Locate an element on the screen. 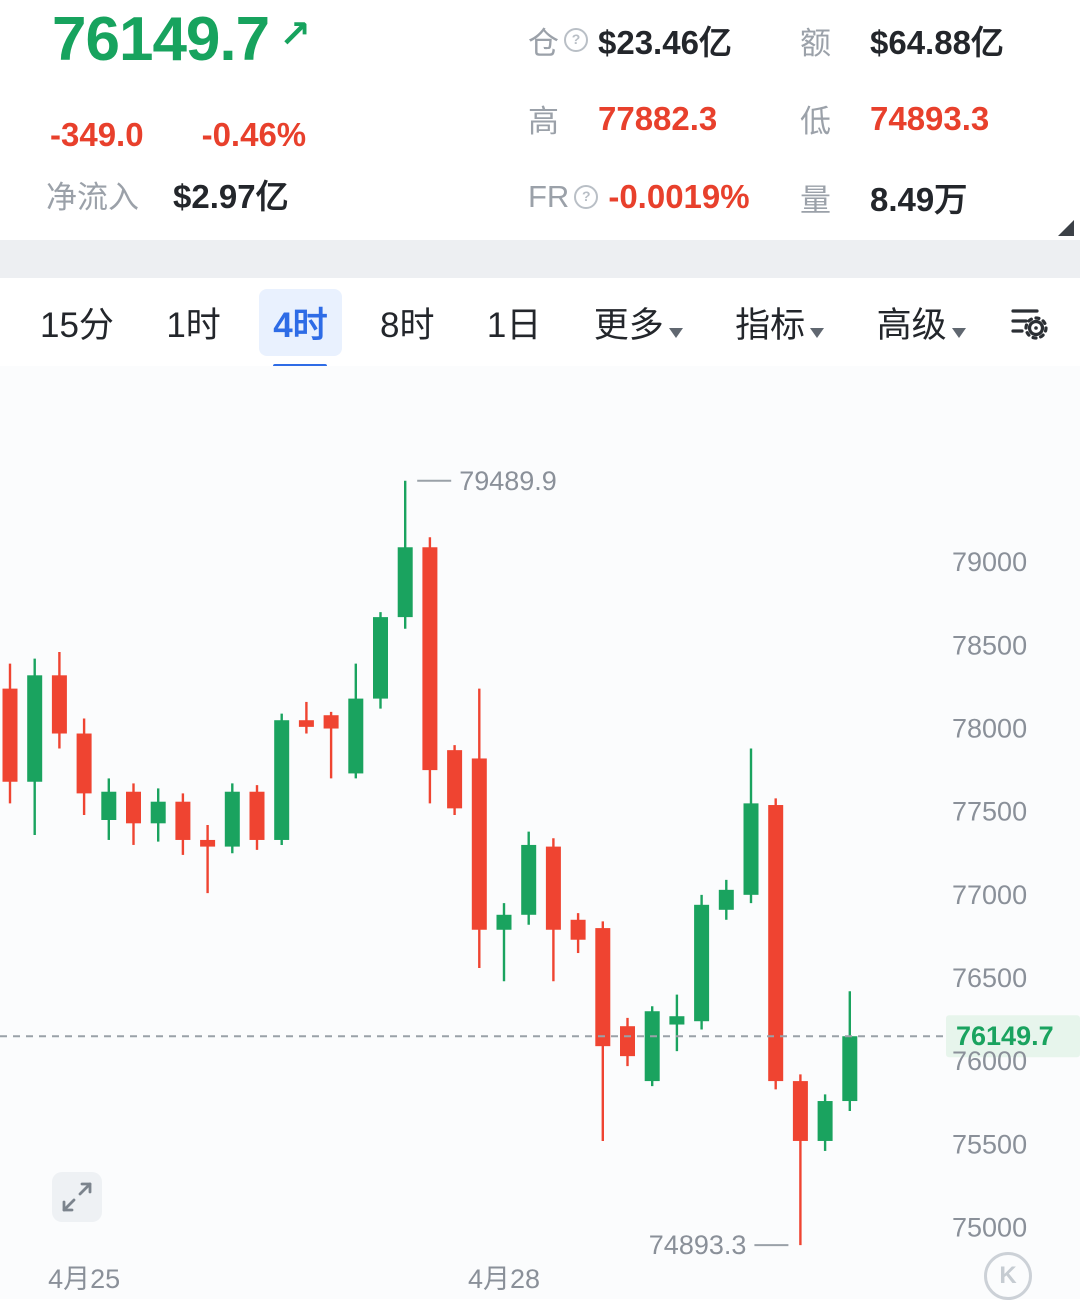  stat-value: 74893.3 is located at coordinates (930, 118).